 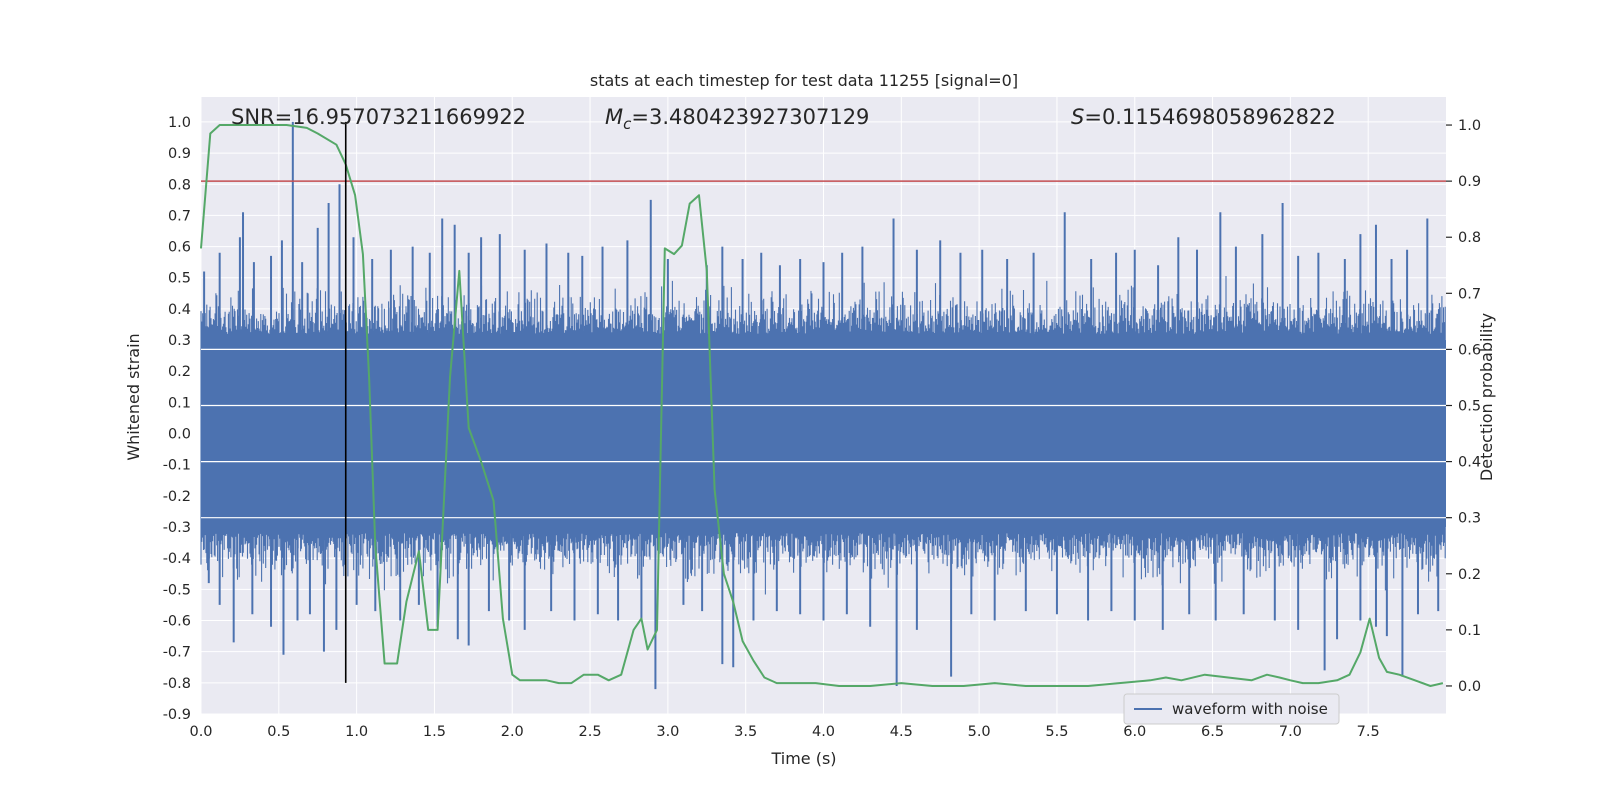 I want to click on y-tick-label: -0.7, so click(x=177, y=653).